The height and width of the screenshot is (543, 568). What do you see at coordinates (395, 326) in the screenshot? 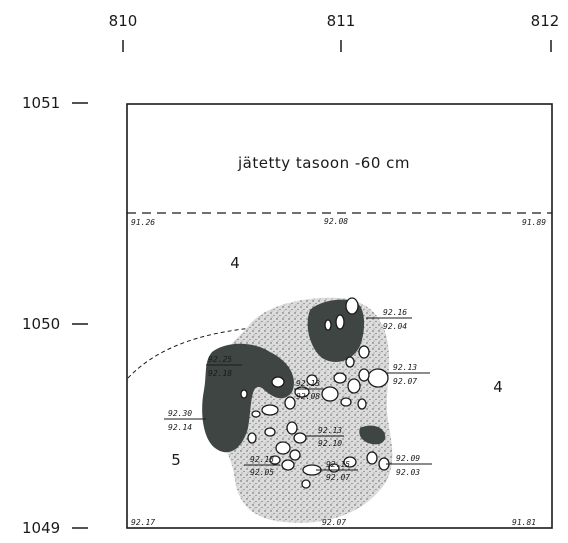
I see `elevation-label: 92.04` at bounding box center [395, 326].